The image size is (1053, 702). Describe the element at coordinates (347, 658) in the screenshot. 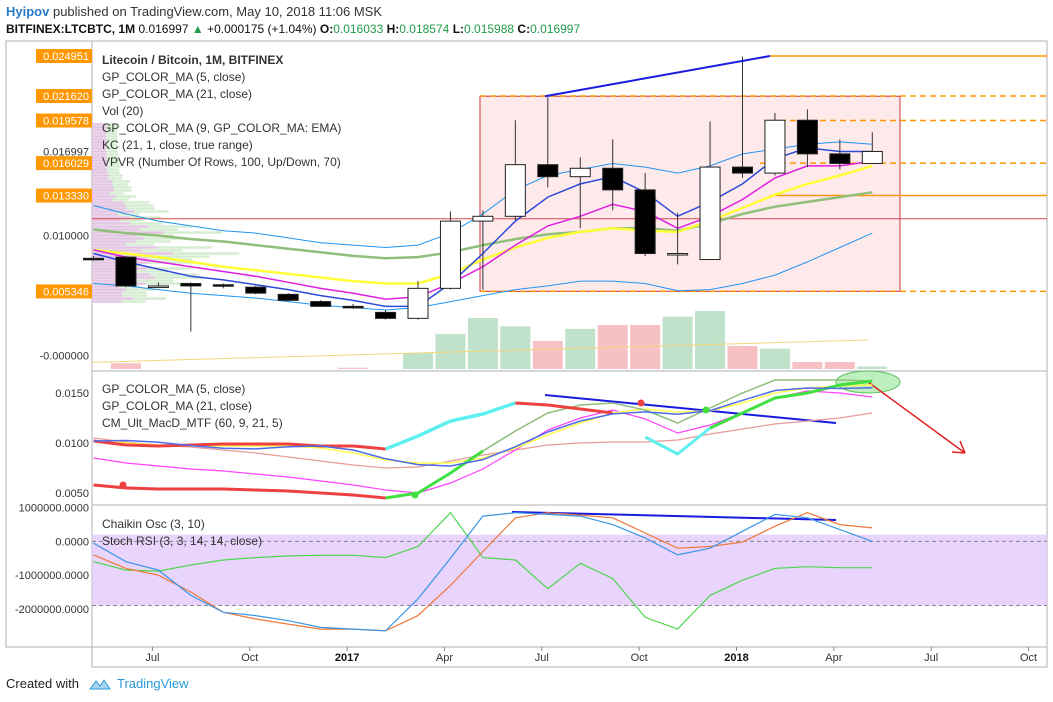

I see `time-axis-label: 2017` at that location.